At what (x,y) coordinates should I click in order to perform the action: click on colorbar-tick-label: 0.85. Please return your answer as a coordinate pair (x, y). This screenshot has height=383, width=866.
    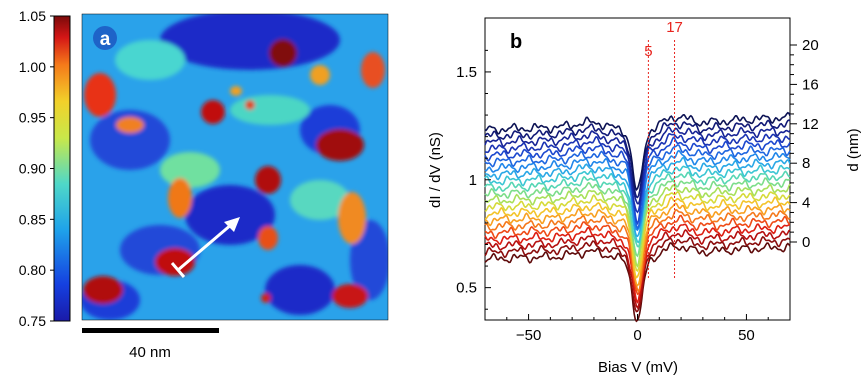
    Looking at the image, I should click on (32, 219).